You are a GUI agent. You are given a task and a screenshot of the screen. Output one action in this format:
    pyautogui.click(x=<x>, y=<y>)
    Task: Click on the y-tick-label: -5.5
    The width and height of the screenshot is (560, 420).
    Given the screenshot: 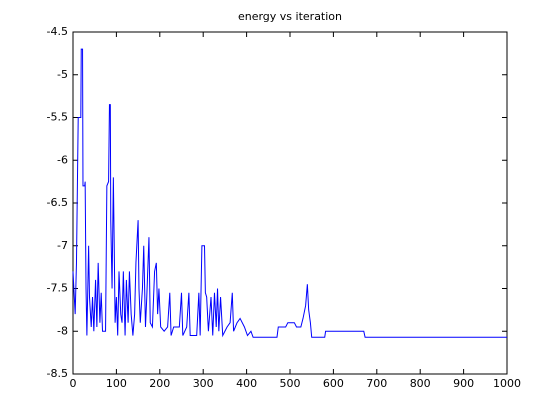 What is the action you would take?
    pyautogui.click(x=57, y=117)
    